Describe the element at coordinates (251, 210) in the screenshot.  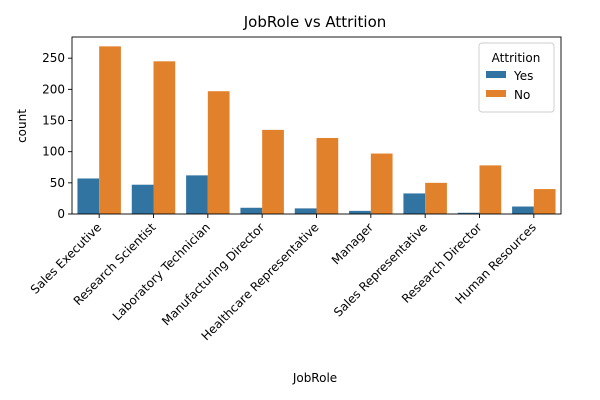
I see `bar-yes-manufacturing-director` at that location.